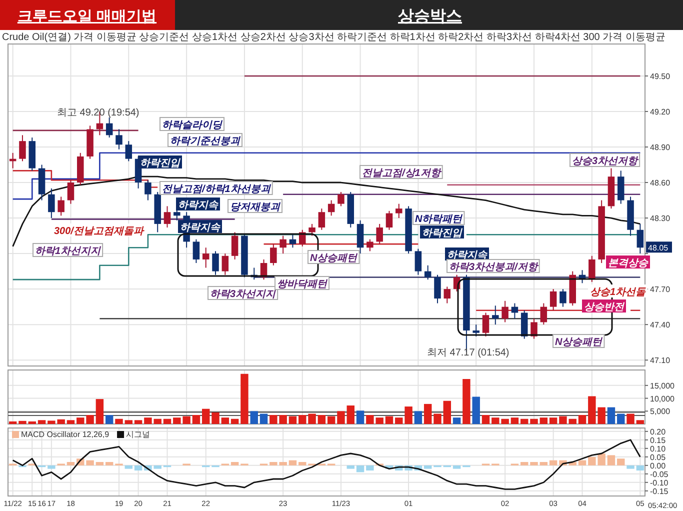 The width and height of the screenshot is (683, 511). I want to click on annotation: 상승3차선저항, so click(606, 161).